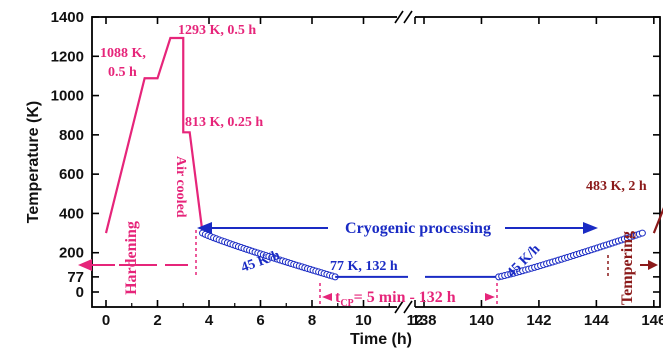  What do you see at coordinates (75, 277) in the screenshot?
I see `y-tick-label: 77` at bounding box center [75, 277].